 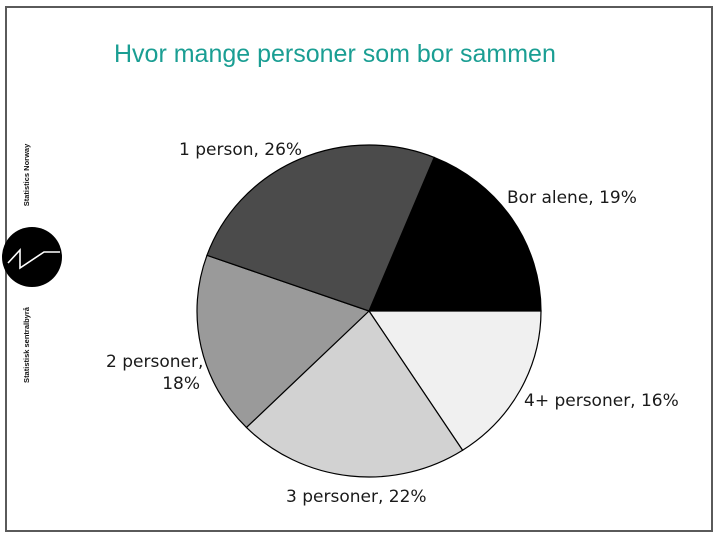 I want to click on label-3-personer: 3 personer, 22%, so click(x=356, y=497).